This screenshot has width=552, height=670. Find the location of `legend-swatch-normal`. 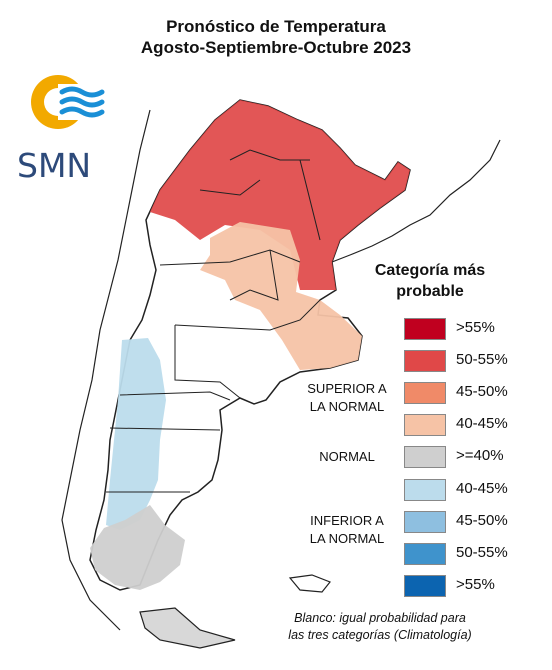

legend-swatch-normal is located at coordinates (425, 457).